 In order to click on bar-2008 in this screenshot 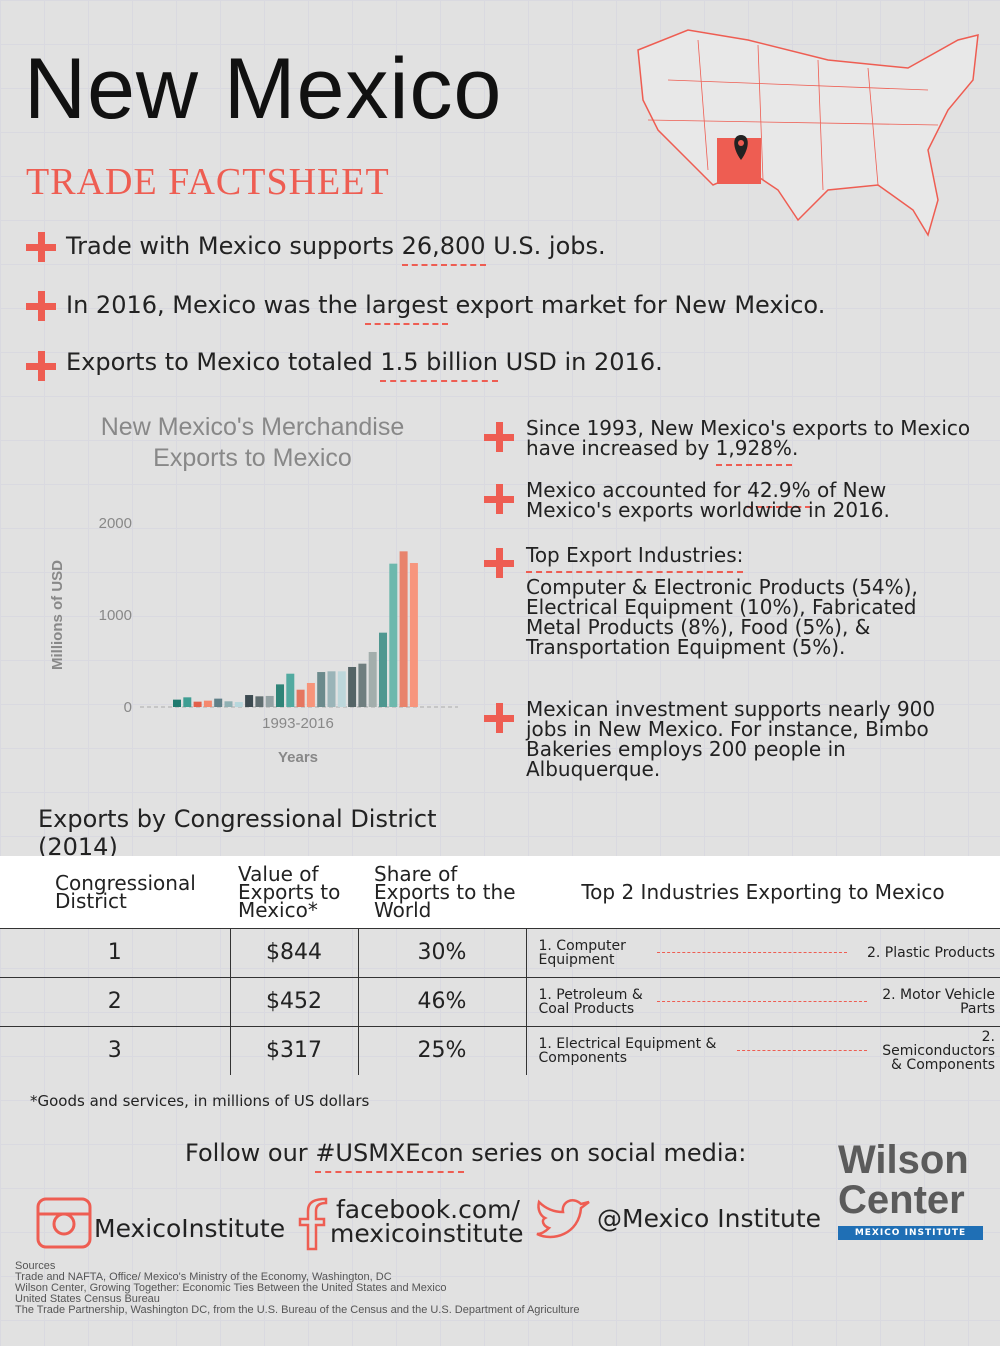, I will do `click(331, 689)`.